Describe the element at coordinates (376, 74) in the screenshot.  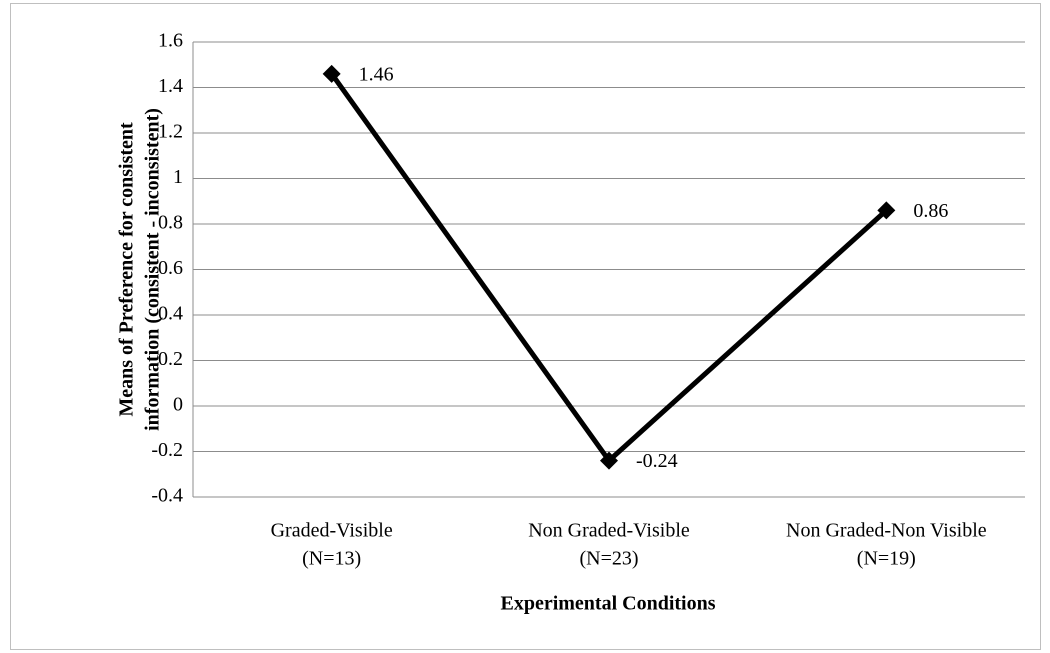
I see `data-label: 1.46` at that location.